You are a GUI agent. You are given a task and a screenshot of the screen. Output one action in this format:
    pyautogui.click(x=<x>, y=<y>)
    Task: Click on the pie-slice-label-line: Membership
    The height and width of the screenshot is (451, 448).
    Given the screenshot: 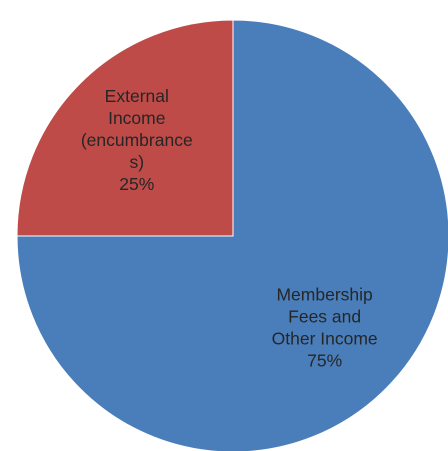 What is the action you would take?
    pyautogui.click(x=324, y=295)
    